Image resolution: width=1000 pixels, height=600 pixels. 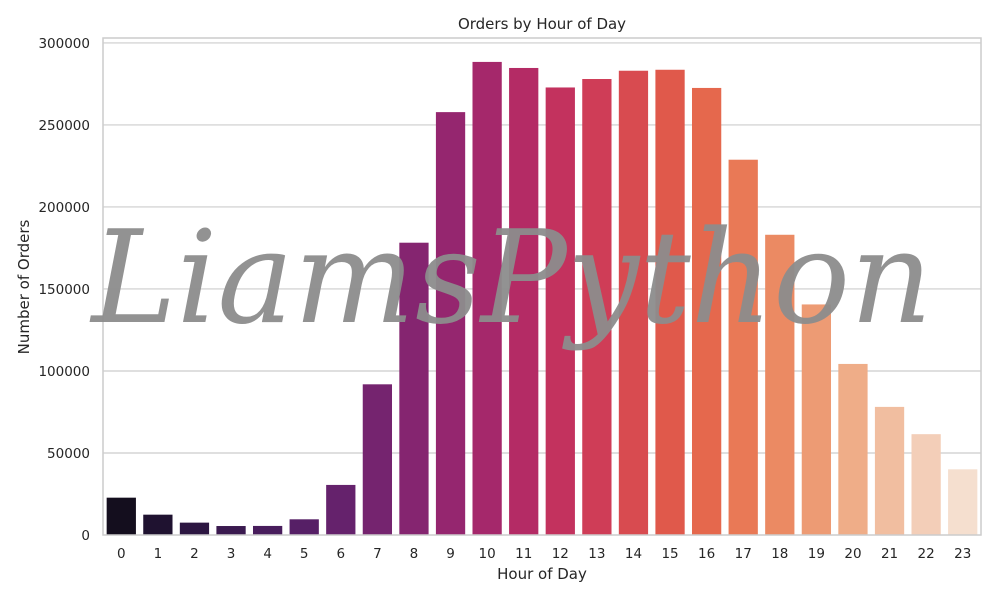 What do you see at coordinates (450, 554) in the screenshot?
I see `x-tick-label: 9` at bounding box center [450, 554].